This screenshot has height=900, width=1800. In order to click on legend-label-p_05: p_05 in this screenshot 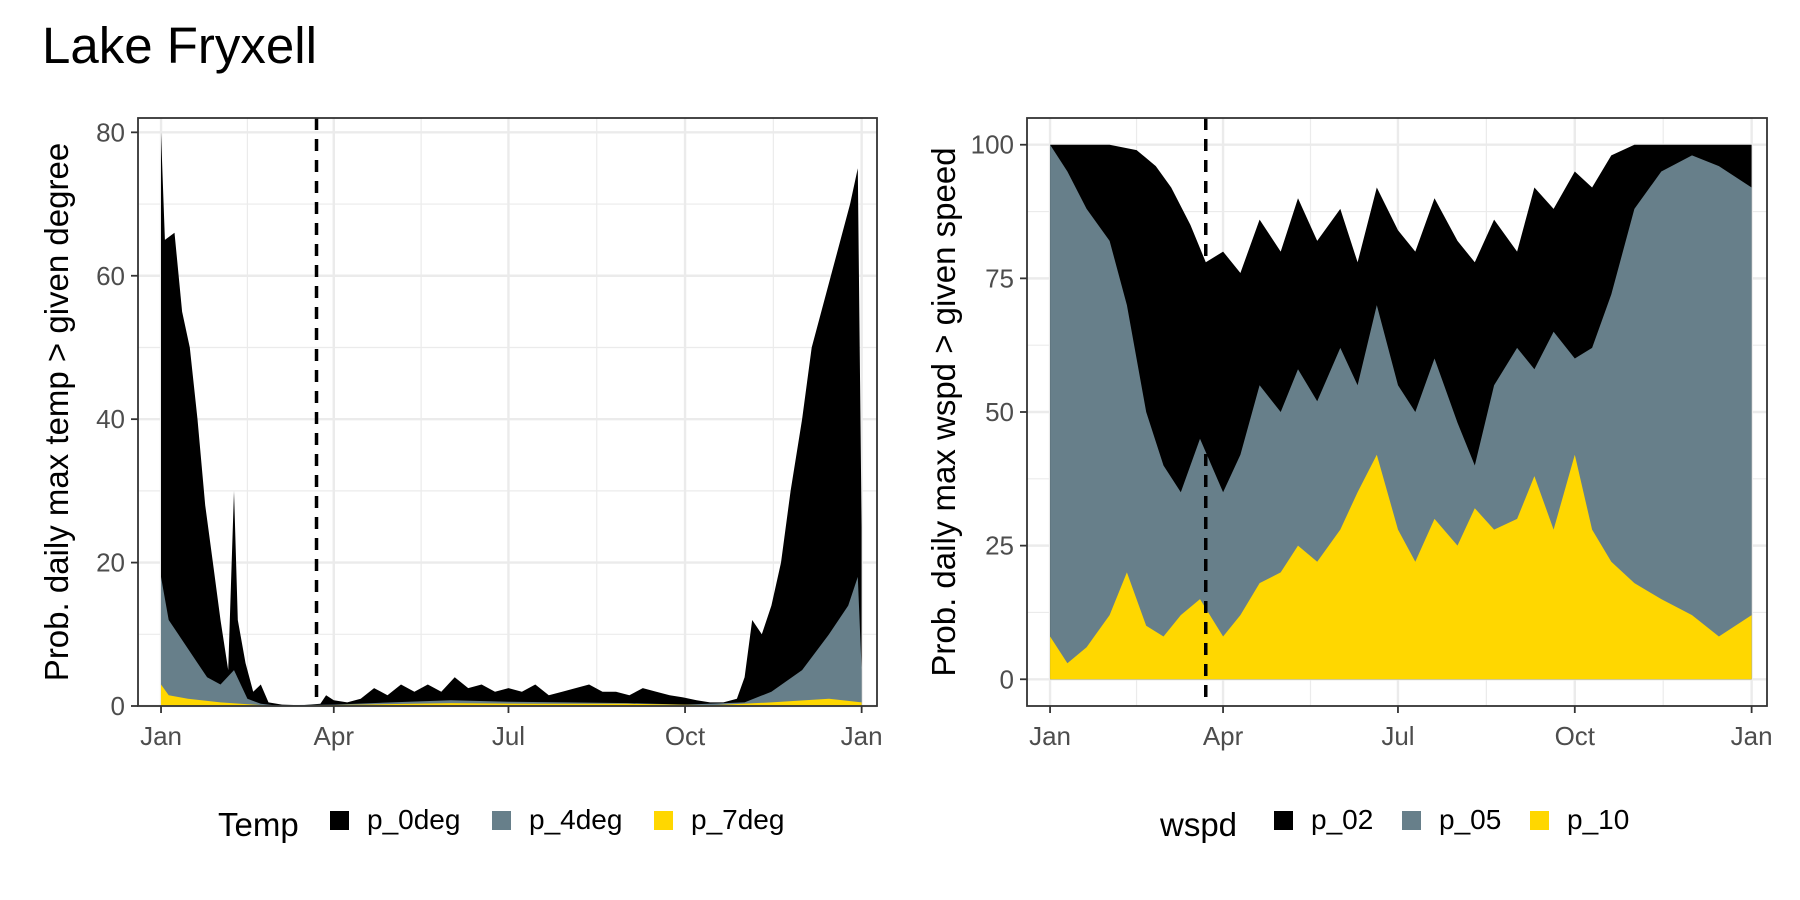, I will do `click(1470, 819)`.